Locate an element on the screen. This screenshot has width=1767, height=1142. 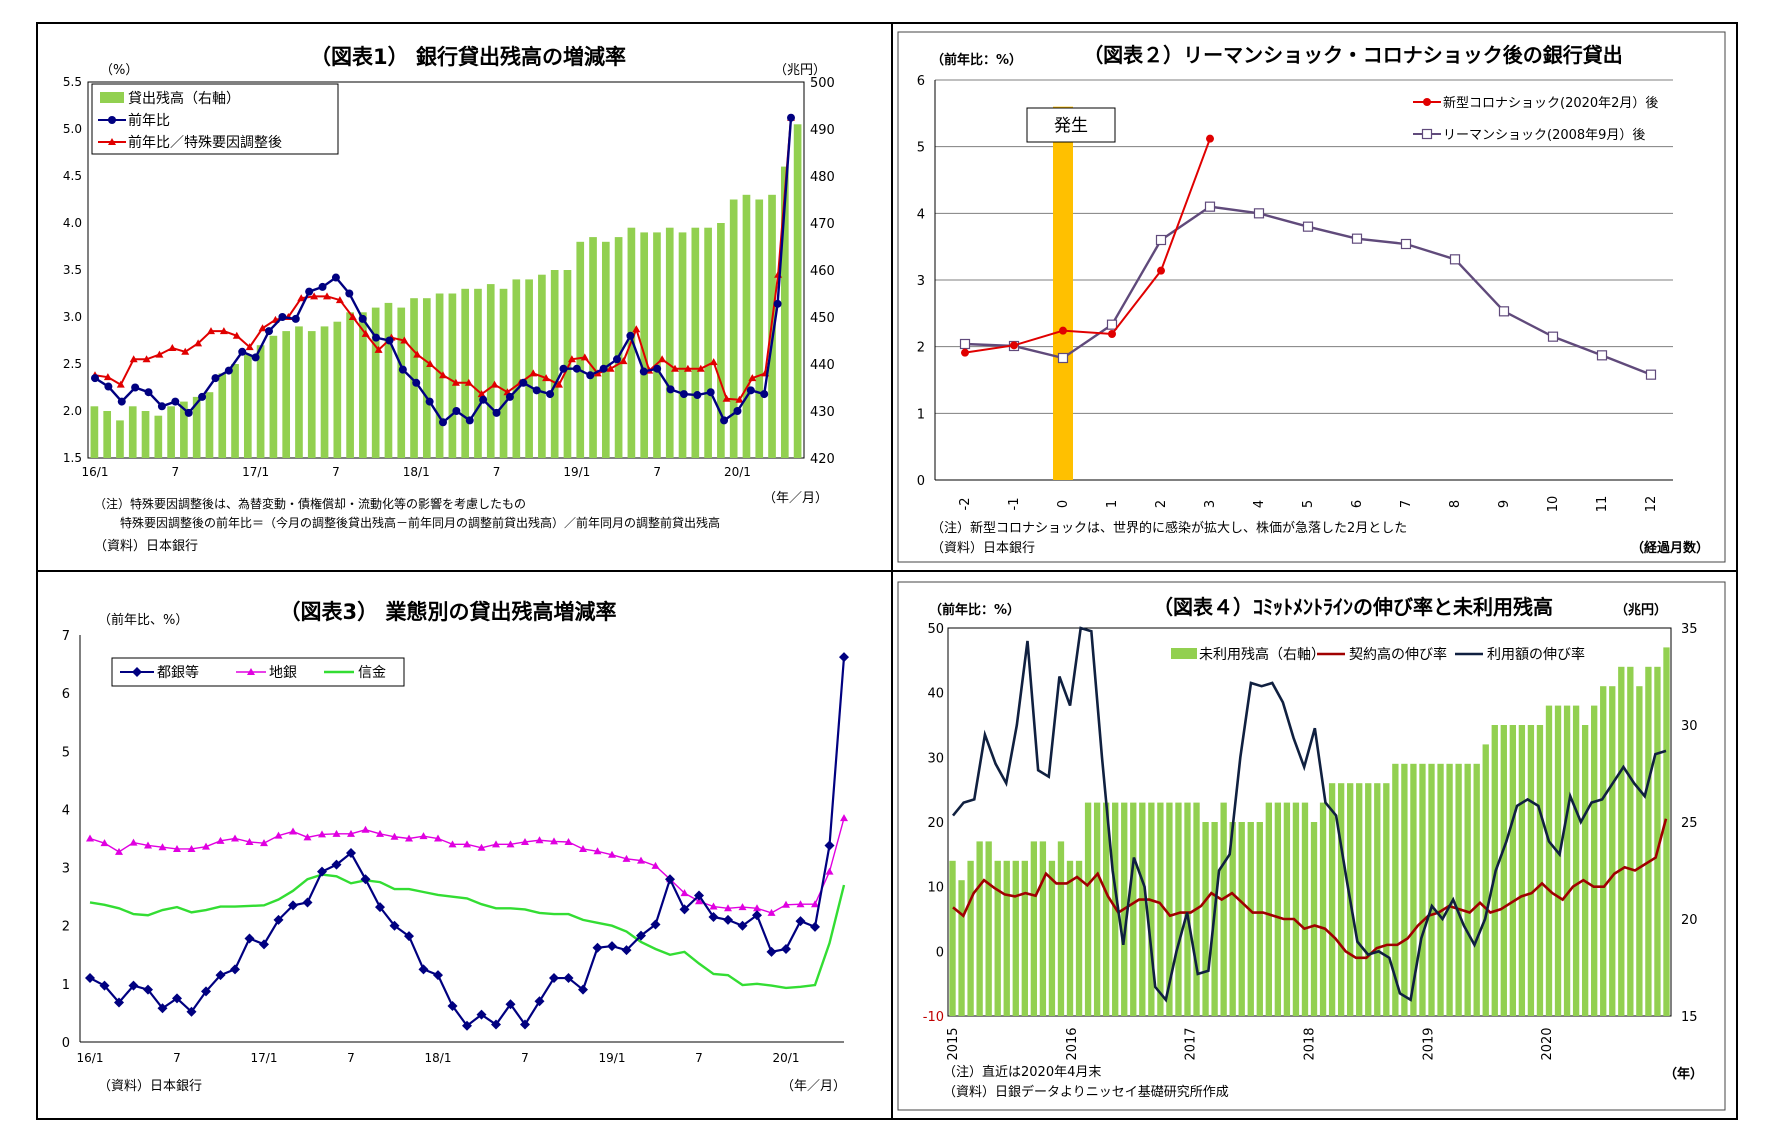
chart-1-right-unit: （兆円） is located at coordinates (800, 70).